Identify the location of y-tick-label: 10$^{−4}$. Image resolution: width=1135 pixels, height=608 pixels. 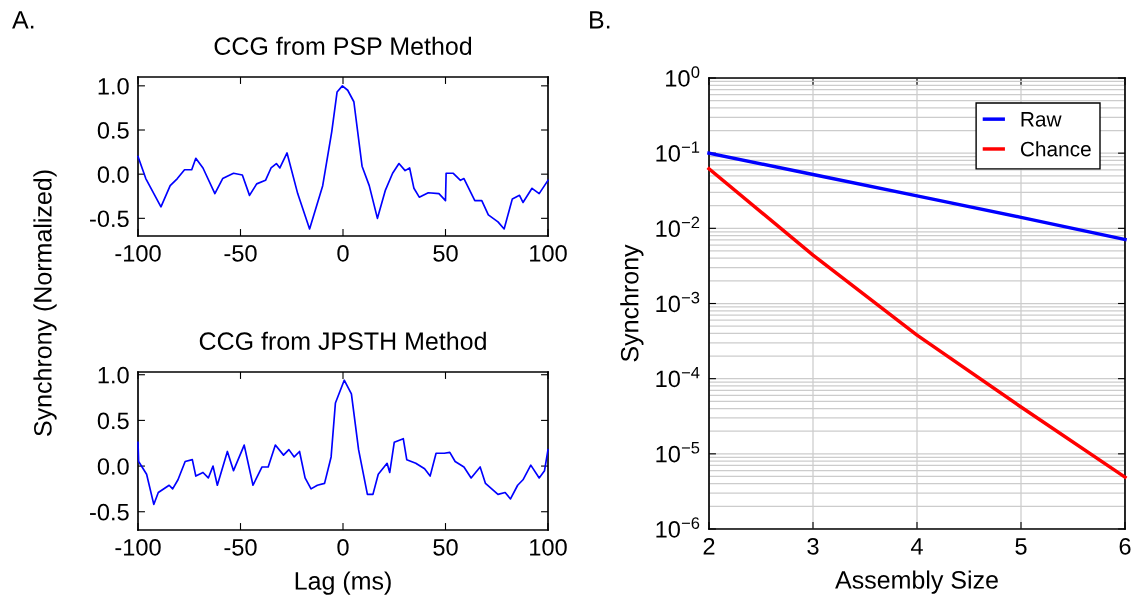
(678, 377).